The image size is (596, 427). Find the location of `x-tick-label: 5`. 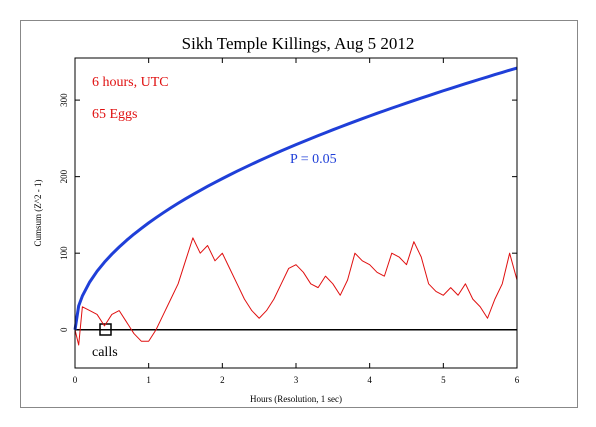

x-tick-label: 5 is located at coordinates (443, 380).